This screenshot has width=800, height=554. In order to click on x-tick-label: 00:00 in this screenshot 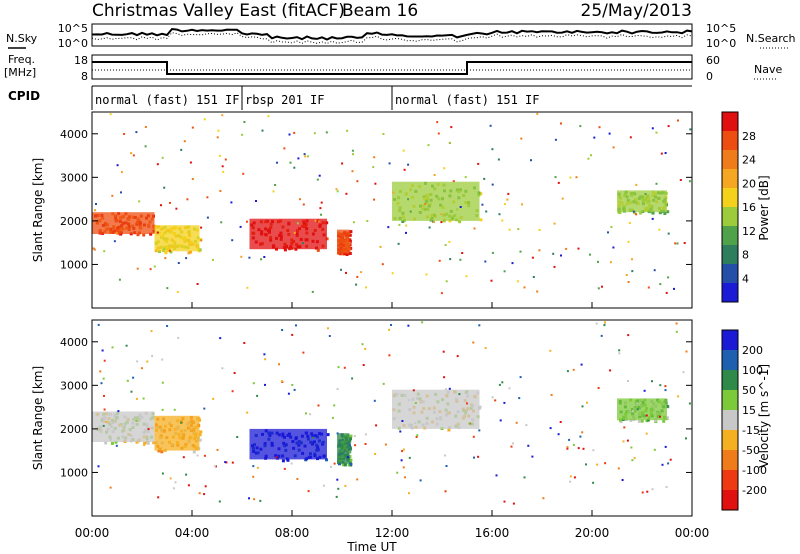, I will do `click(92, 533)`.